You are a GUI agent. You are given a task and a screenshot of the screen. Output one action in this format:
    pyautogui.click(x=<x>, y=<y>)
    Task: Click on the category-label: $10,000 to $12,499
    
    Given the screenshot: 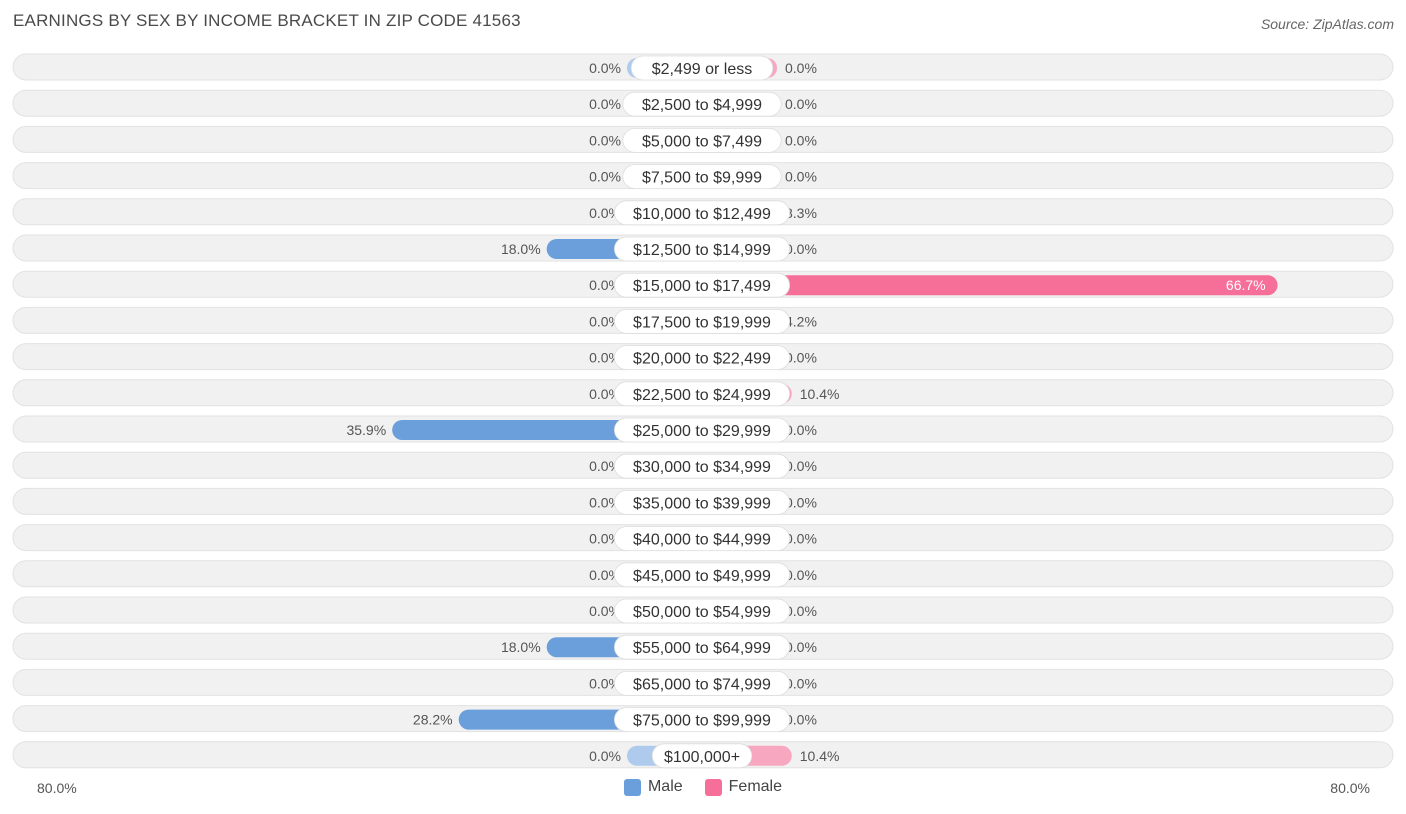 What is the action you would take?
    pyautogui.click(x=702, y=214)
    